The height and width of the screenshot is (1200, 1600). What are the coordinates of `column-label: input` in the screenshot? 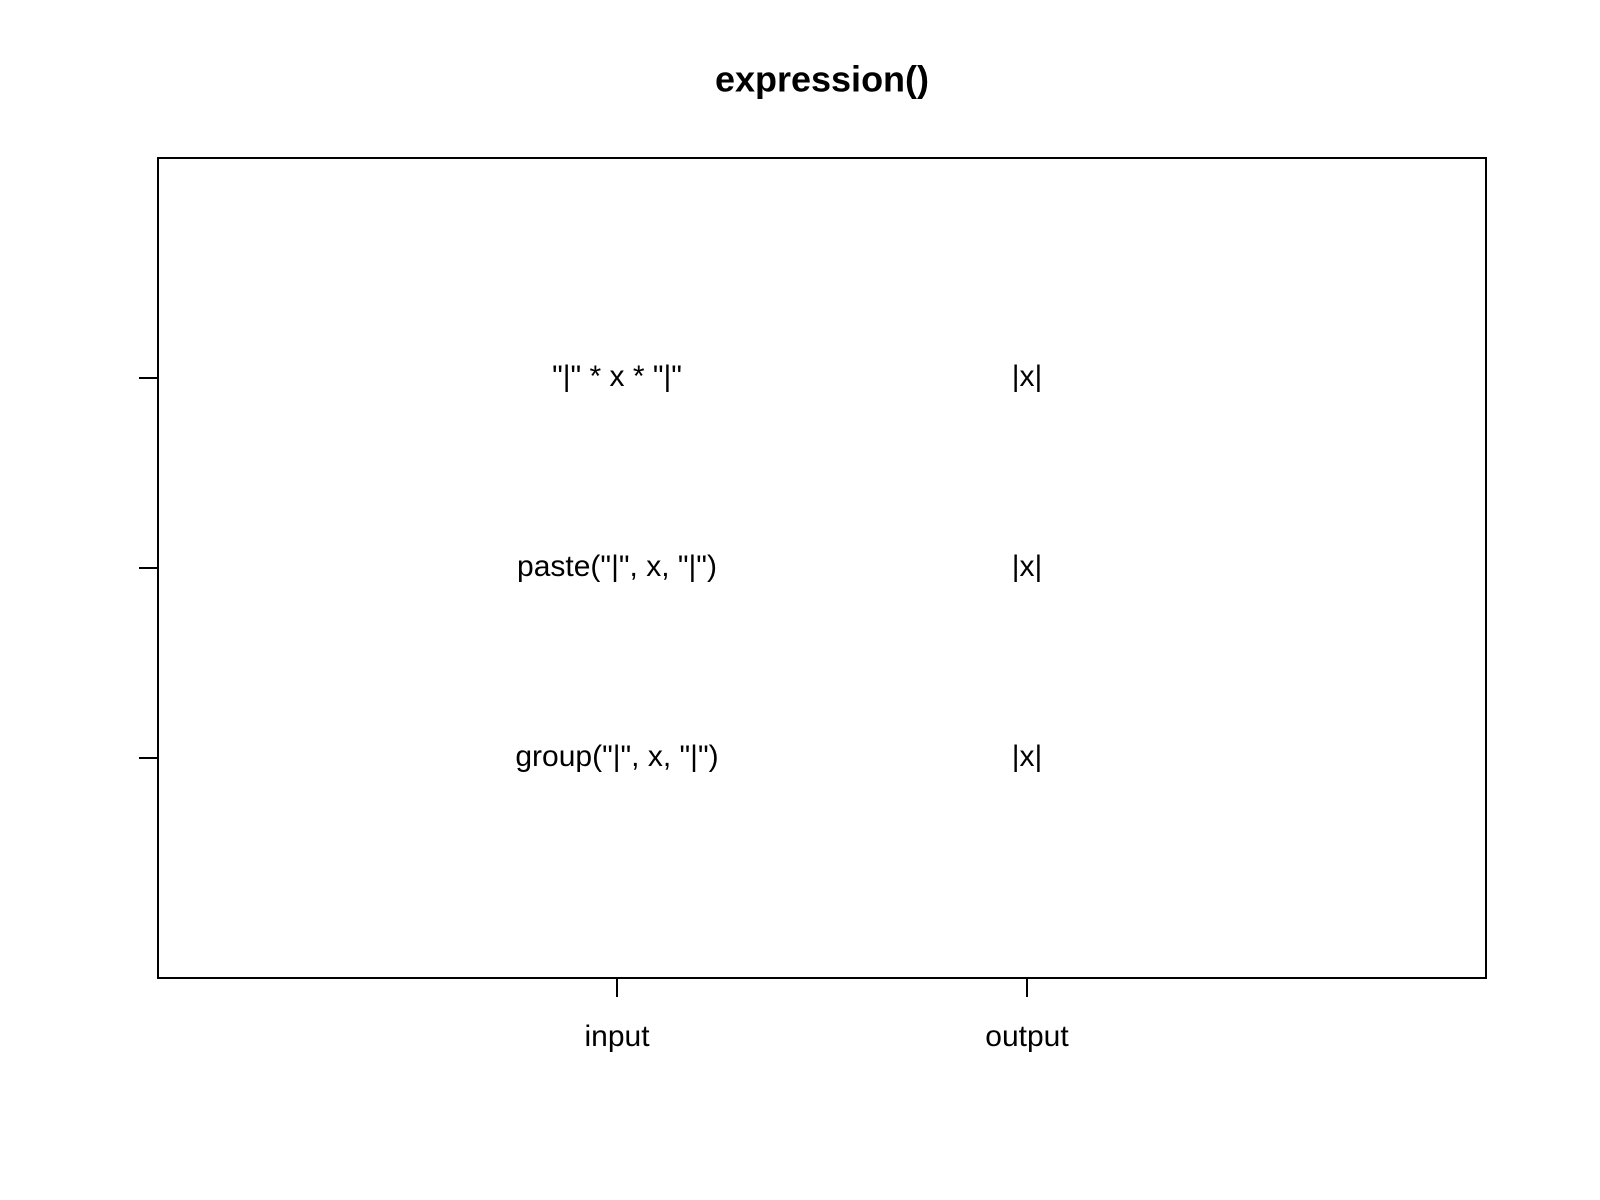 It's located at (617, 1036).